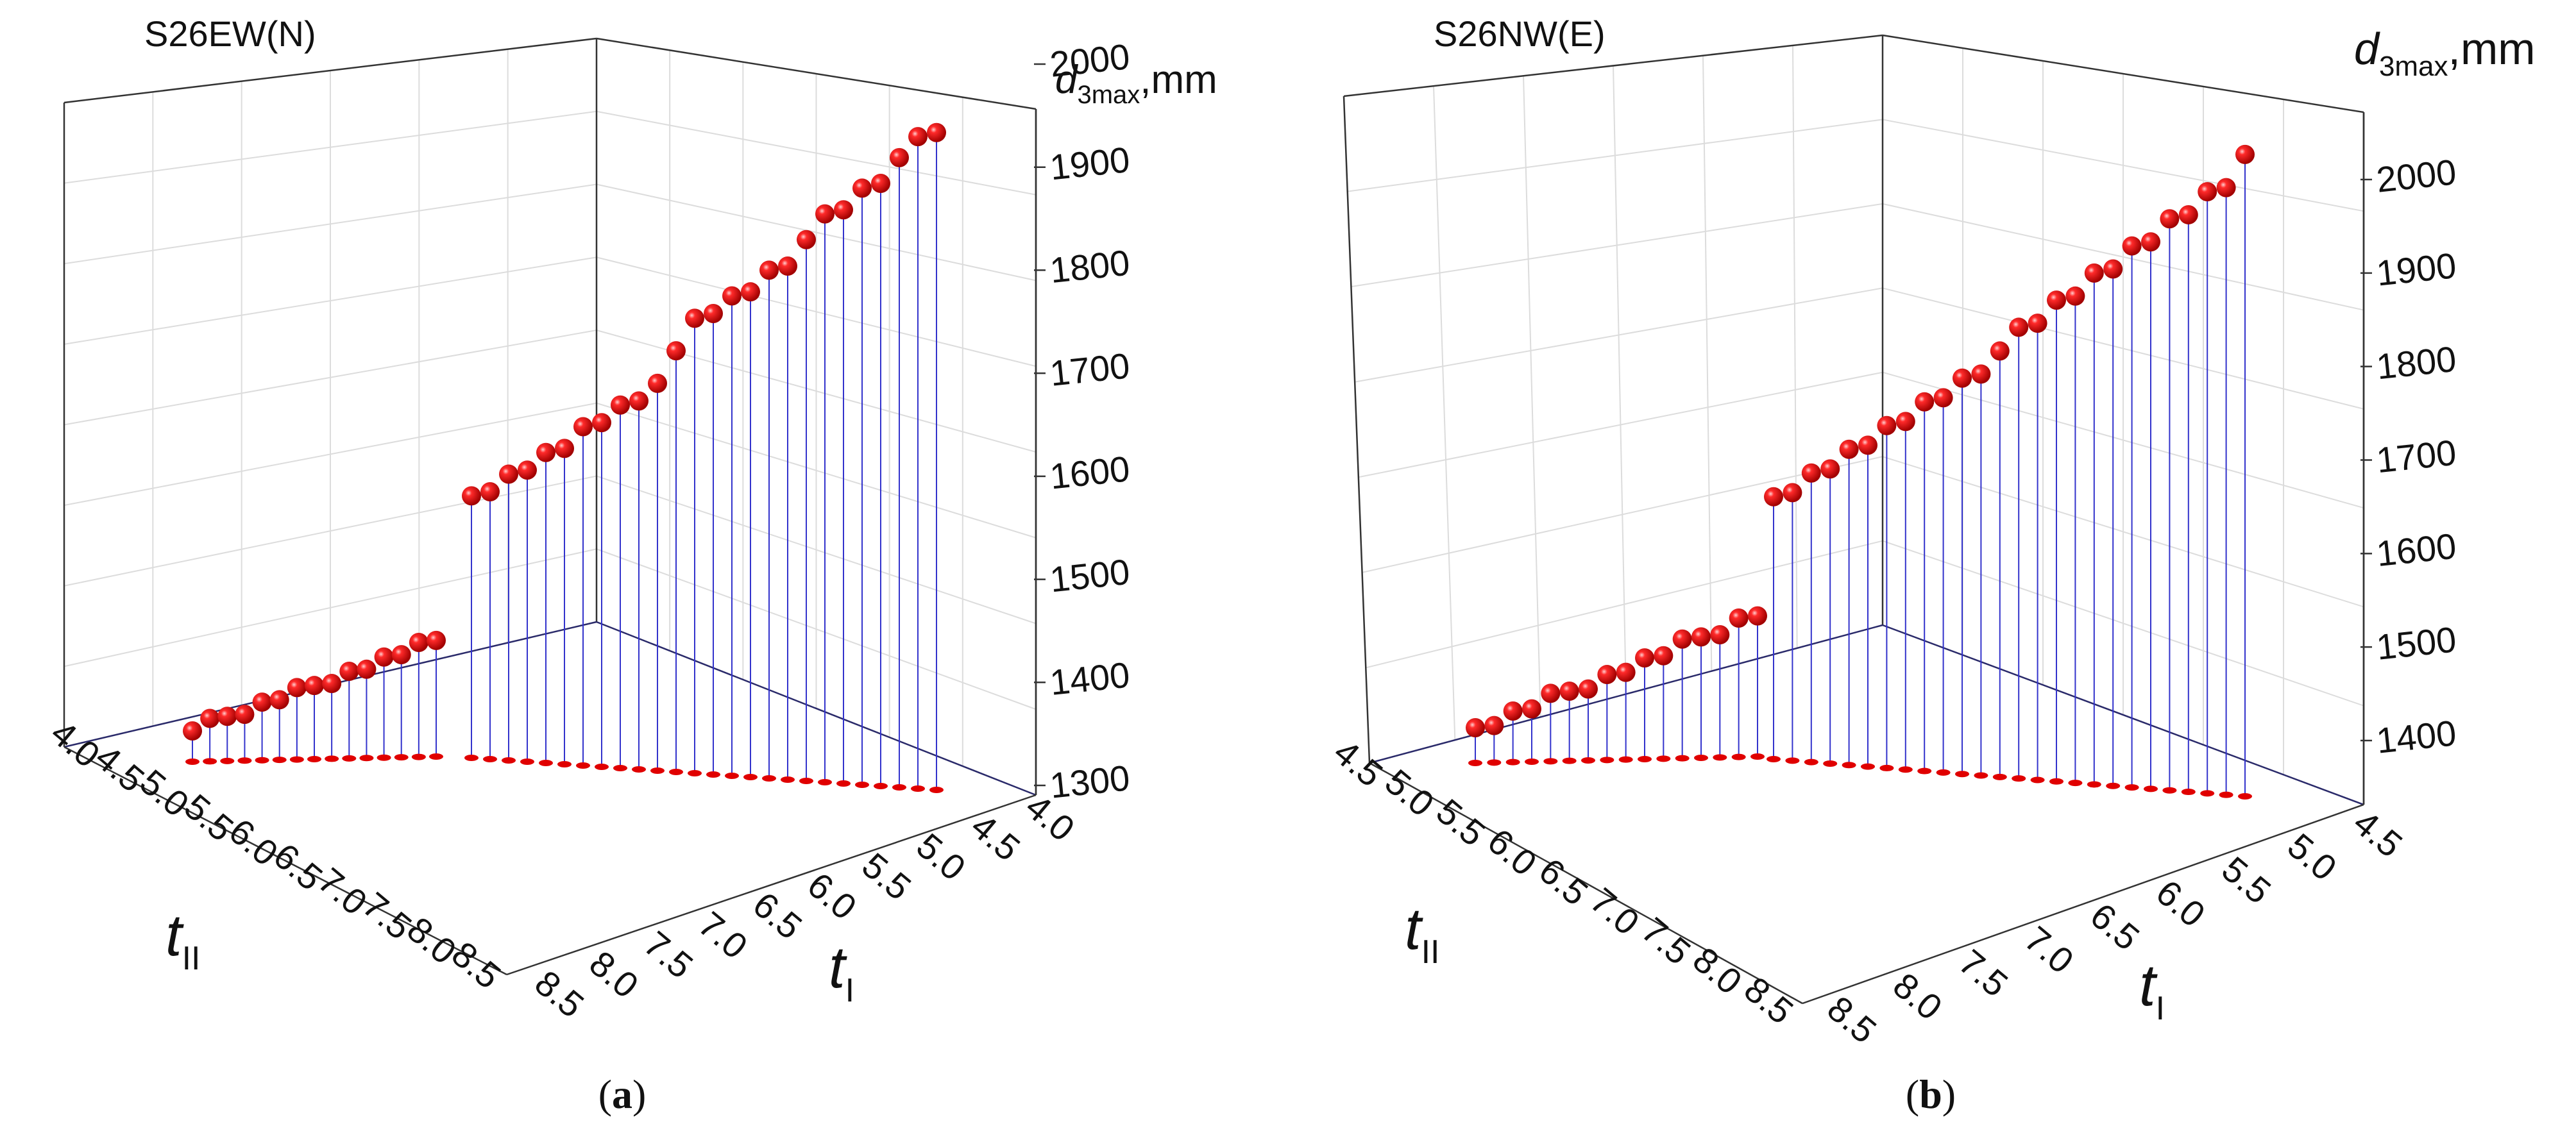 This screenshot has height=1131, width=2576. What do you see at coordinates (2416, 269) in the screenshot?
I see `z-tick-label: 1900` at bounding box center [2416, 269].